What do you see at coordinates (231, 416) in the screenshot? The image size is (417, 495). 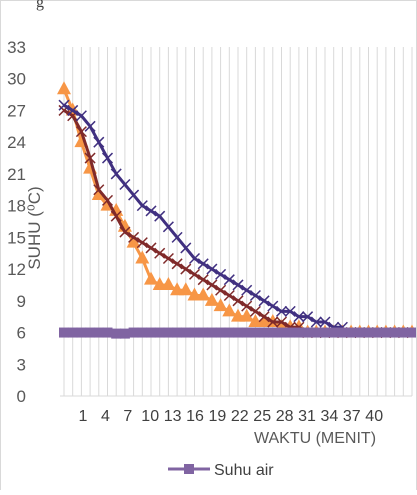 I see `x-axis-ticks: 1 4 7 10 13 16 19 22 25 28 31 34 37 40` at bounding box center [231, 416].